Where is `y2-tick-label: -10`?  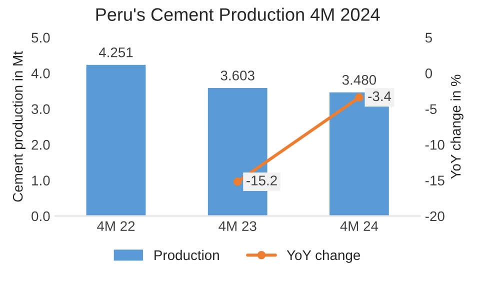 y2-tick-label: -10 is located at coordinates (434, 145).